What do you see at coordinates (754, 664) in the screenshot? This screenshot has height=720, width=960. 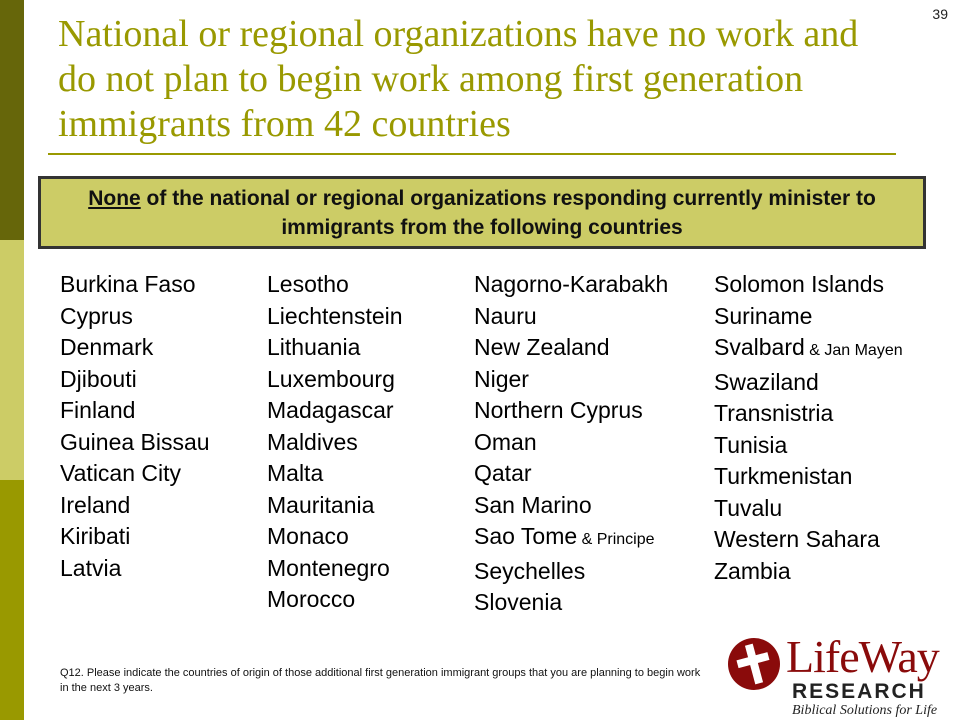 I see `cross-logo-icon` at bounding box center [754, 664].